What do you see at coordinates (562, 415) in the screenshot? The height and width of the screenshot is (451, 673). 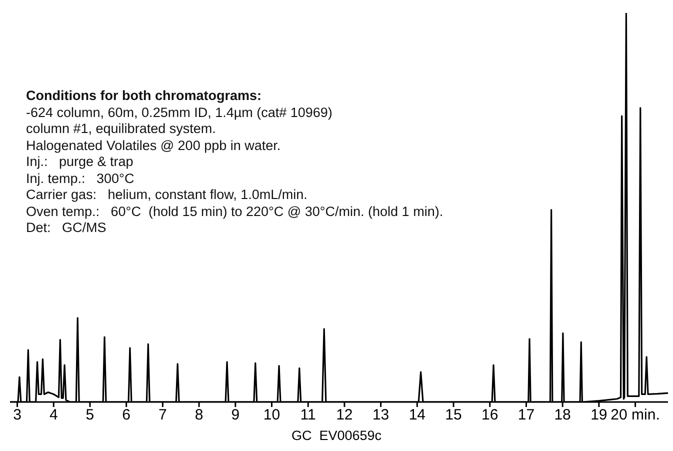 I see `x-tick-label: 18` at bounding box center [562, 415].